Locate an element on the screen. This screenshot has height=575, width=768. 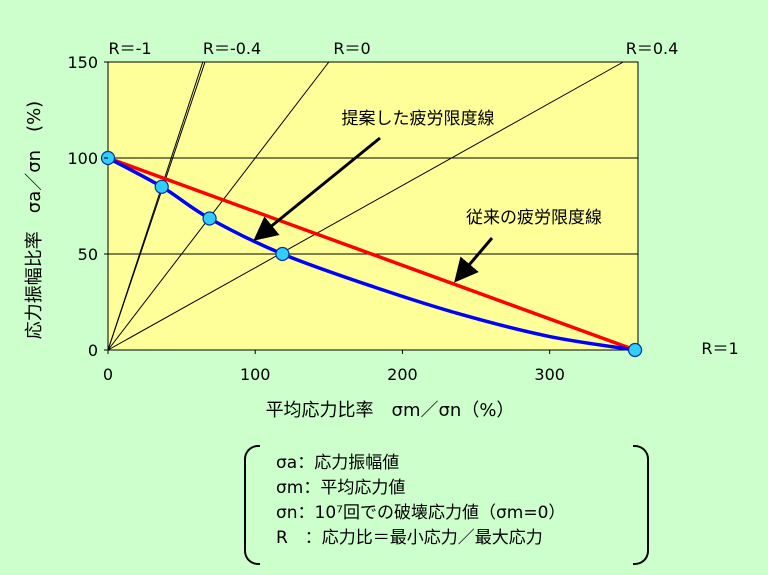
ratio-label: R＝0.4 is located at coordinates (652, 48).